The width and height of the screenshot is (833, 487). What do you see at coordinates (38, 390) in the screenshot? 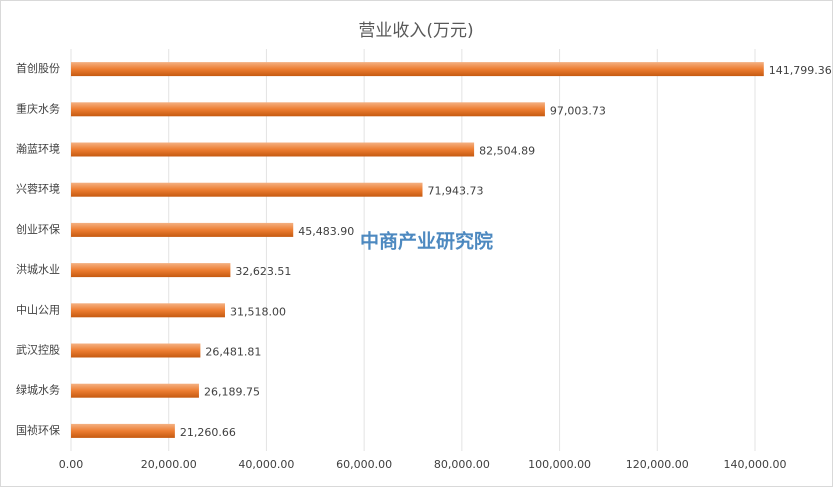
I see `y-tick-label: 绿城水务` at bounding box center [38, 390].